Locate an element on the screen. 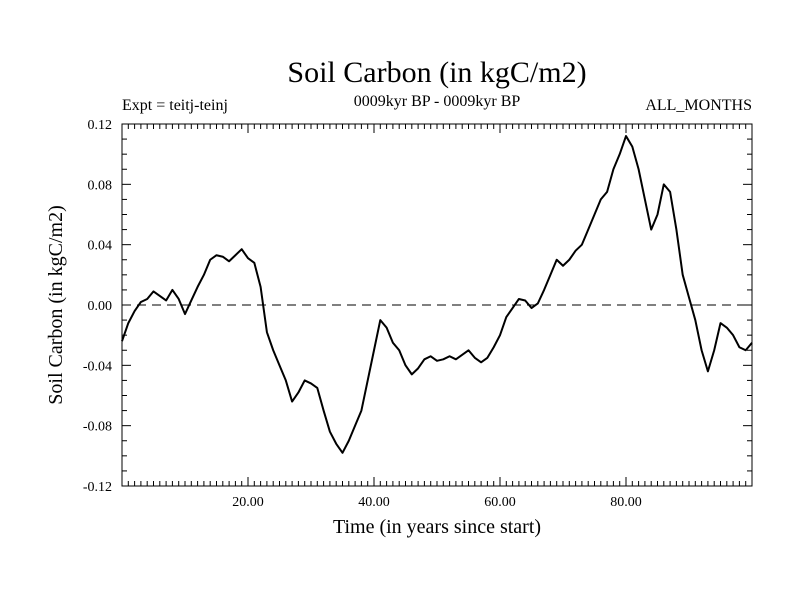 This screenshot has width=800, height=600. x-axis-label: Time (in years since start) is located at coordinates (437, 527).